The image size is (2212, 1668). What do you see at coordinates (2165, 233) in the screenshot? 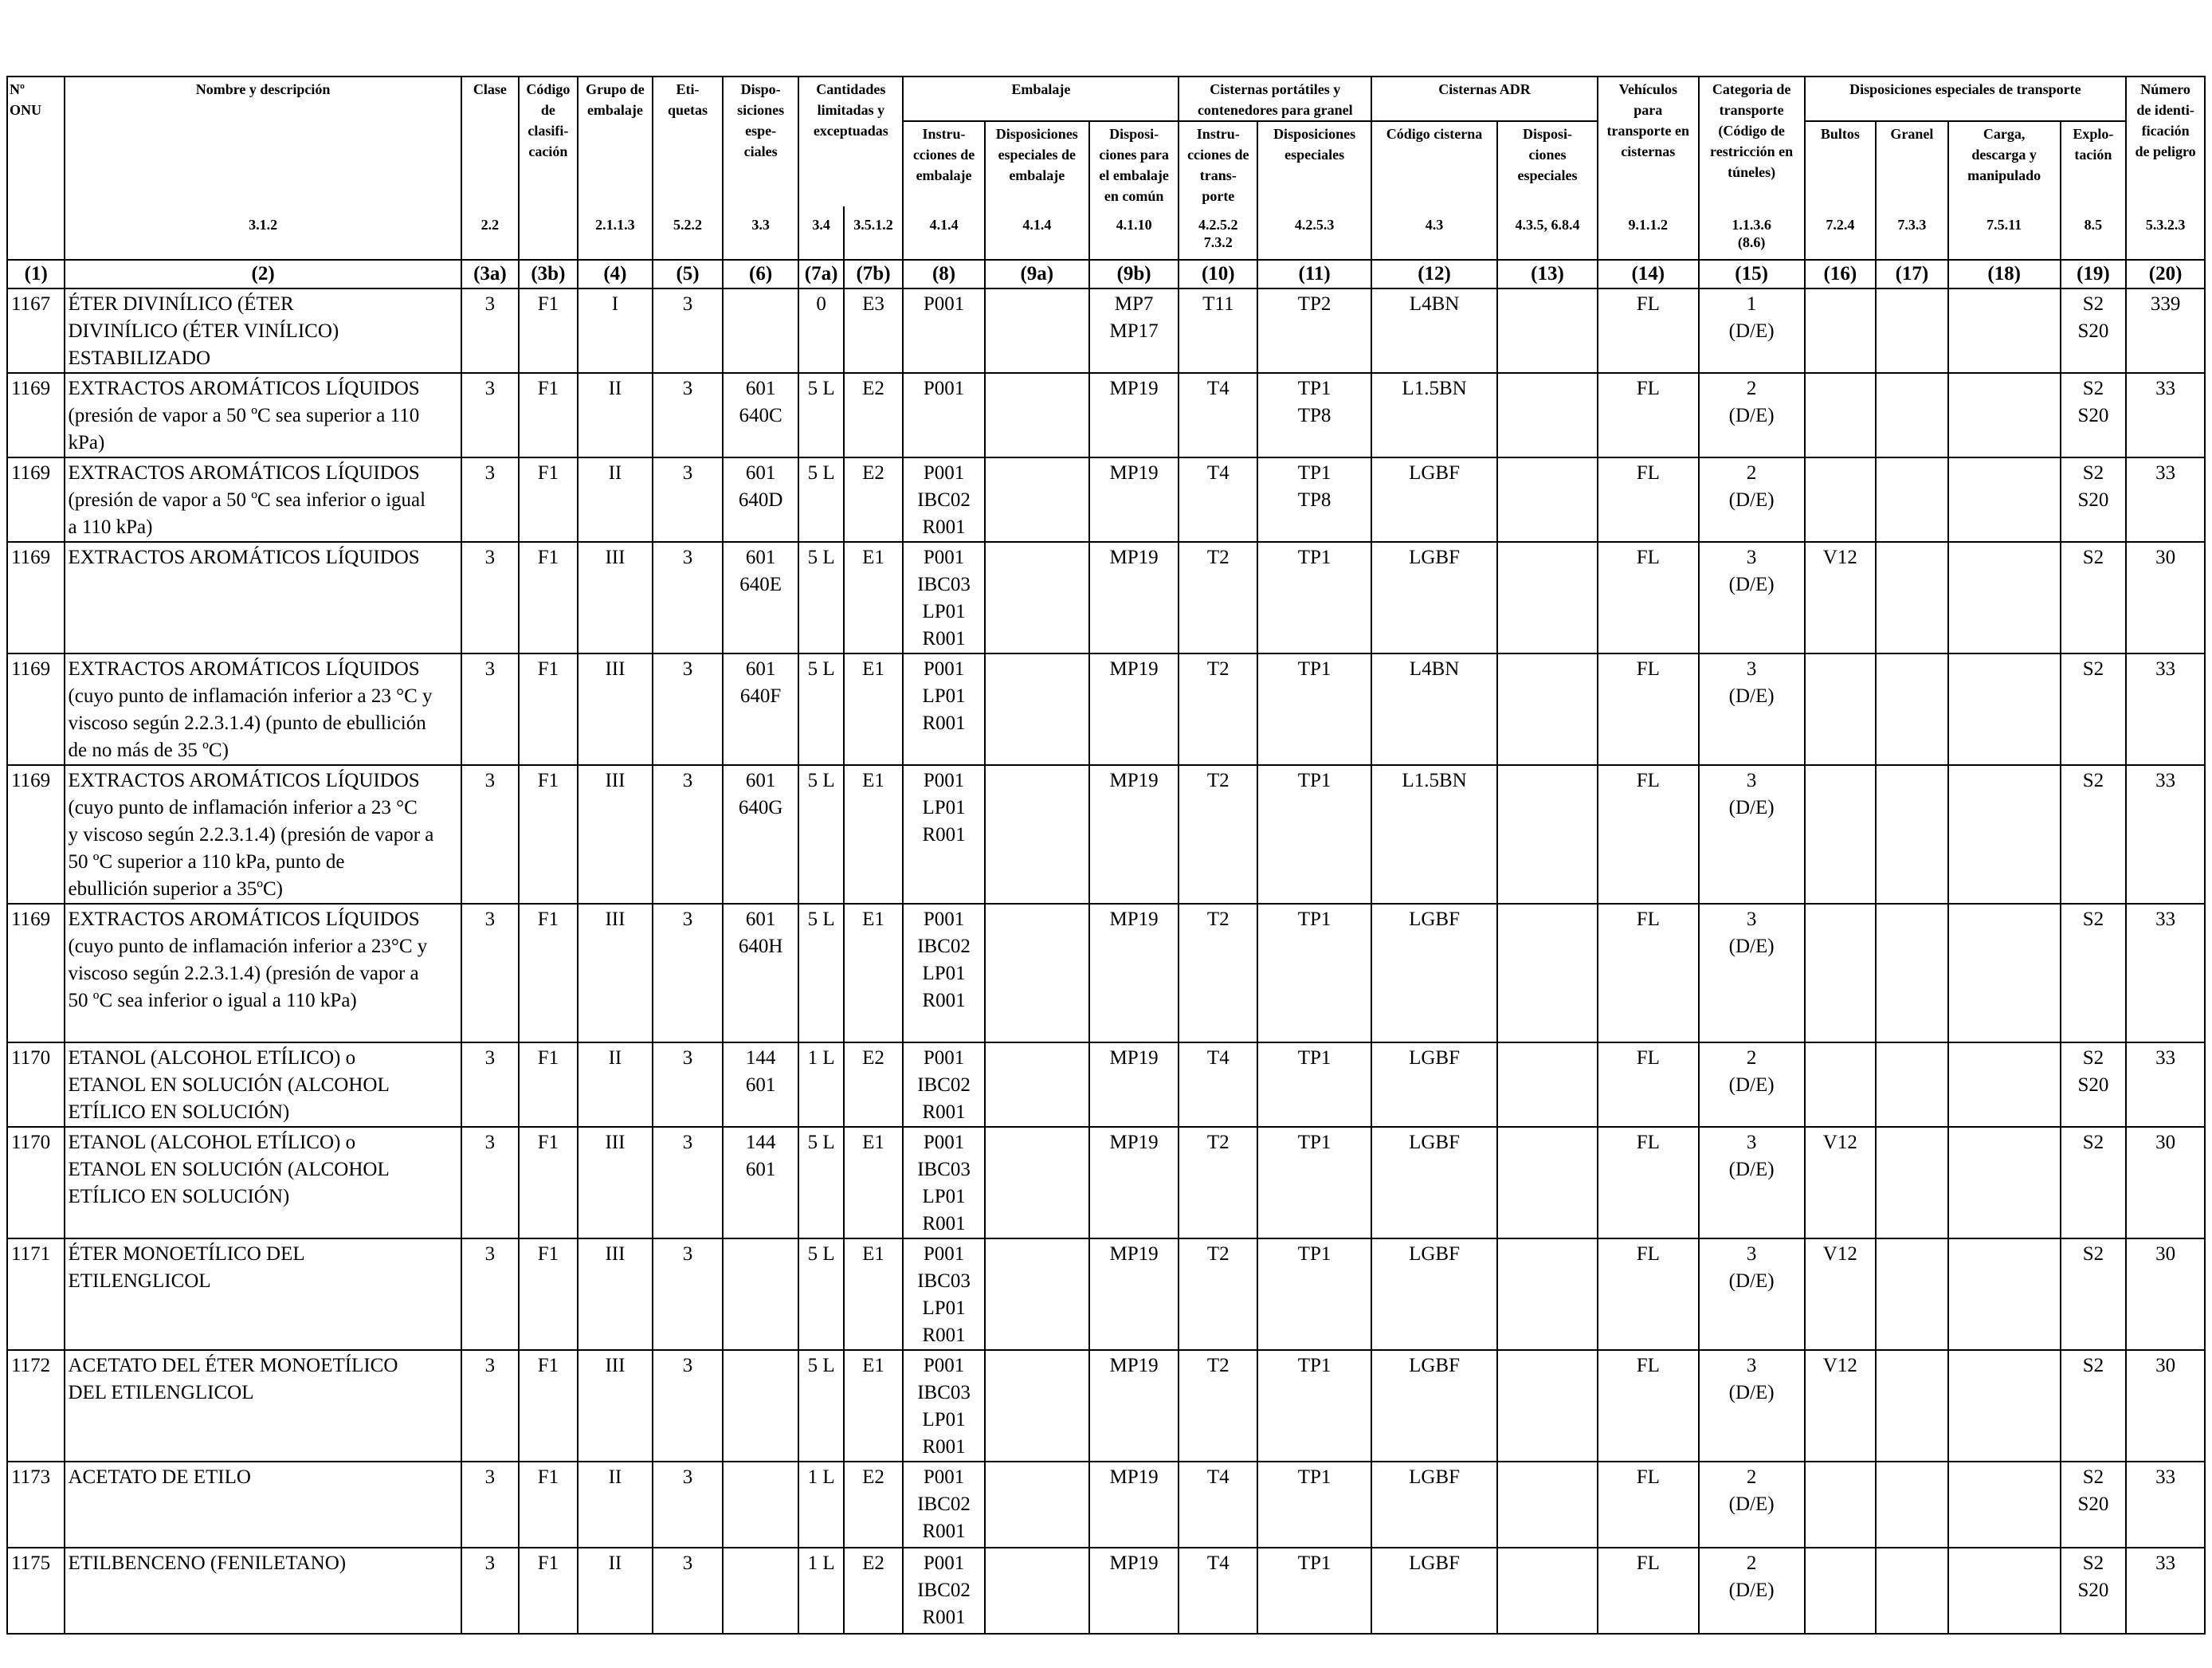
I see `section-ref-cell: 5.3.2.3` at bounding box center [2165, 233].